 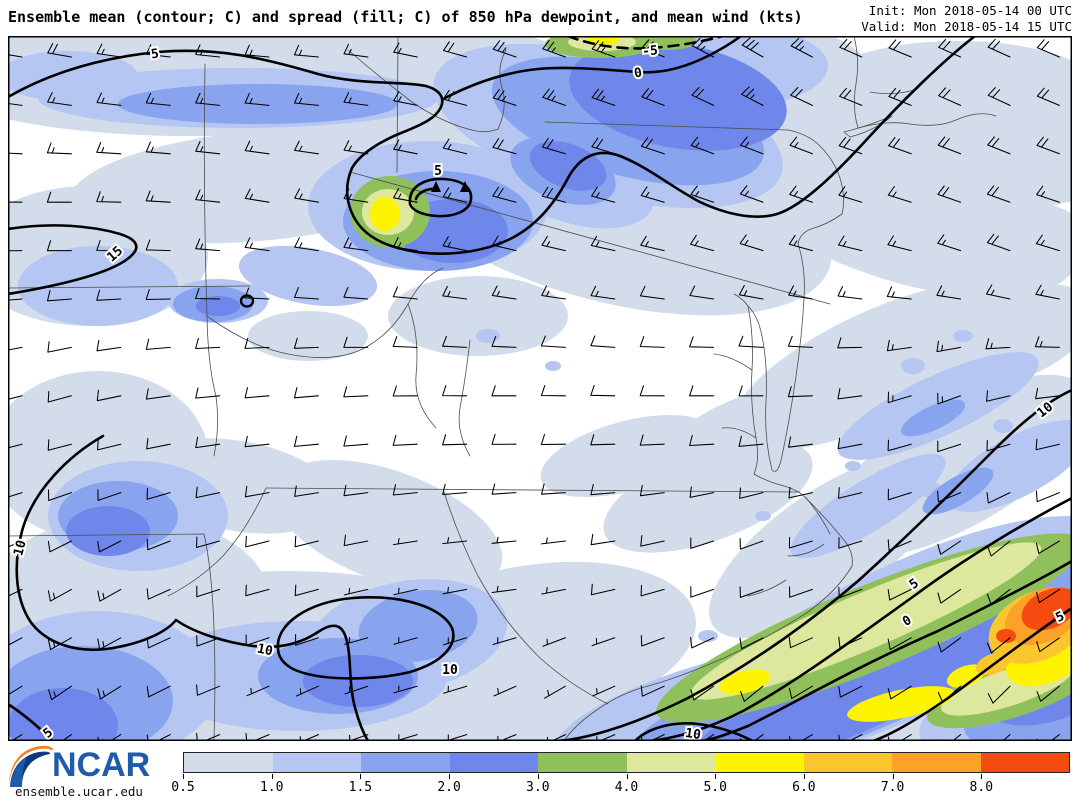 I want to click on colorbar-tick-label: 5.0, so click(x=715, y=787).